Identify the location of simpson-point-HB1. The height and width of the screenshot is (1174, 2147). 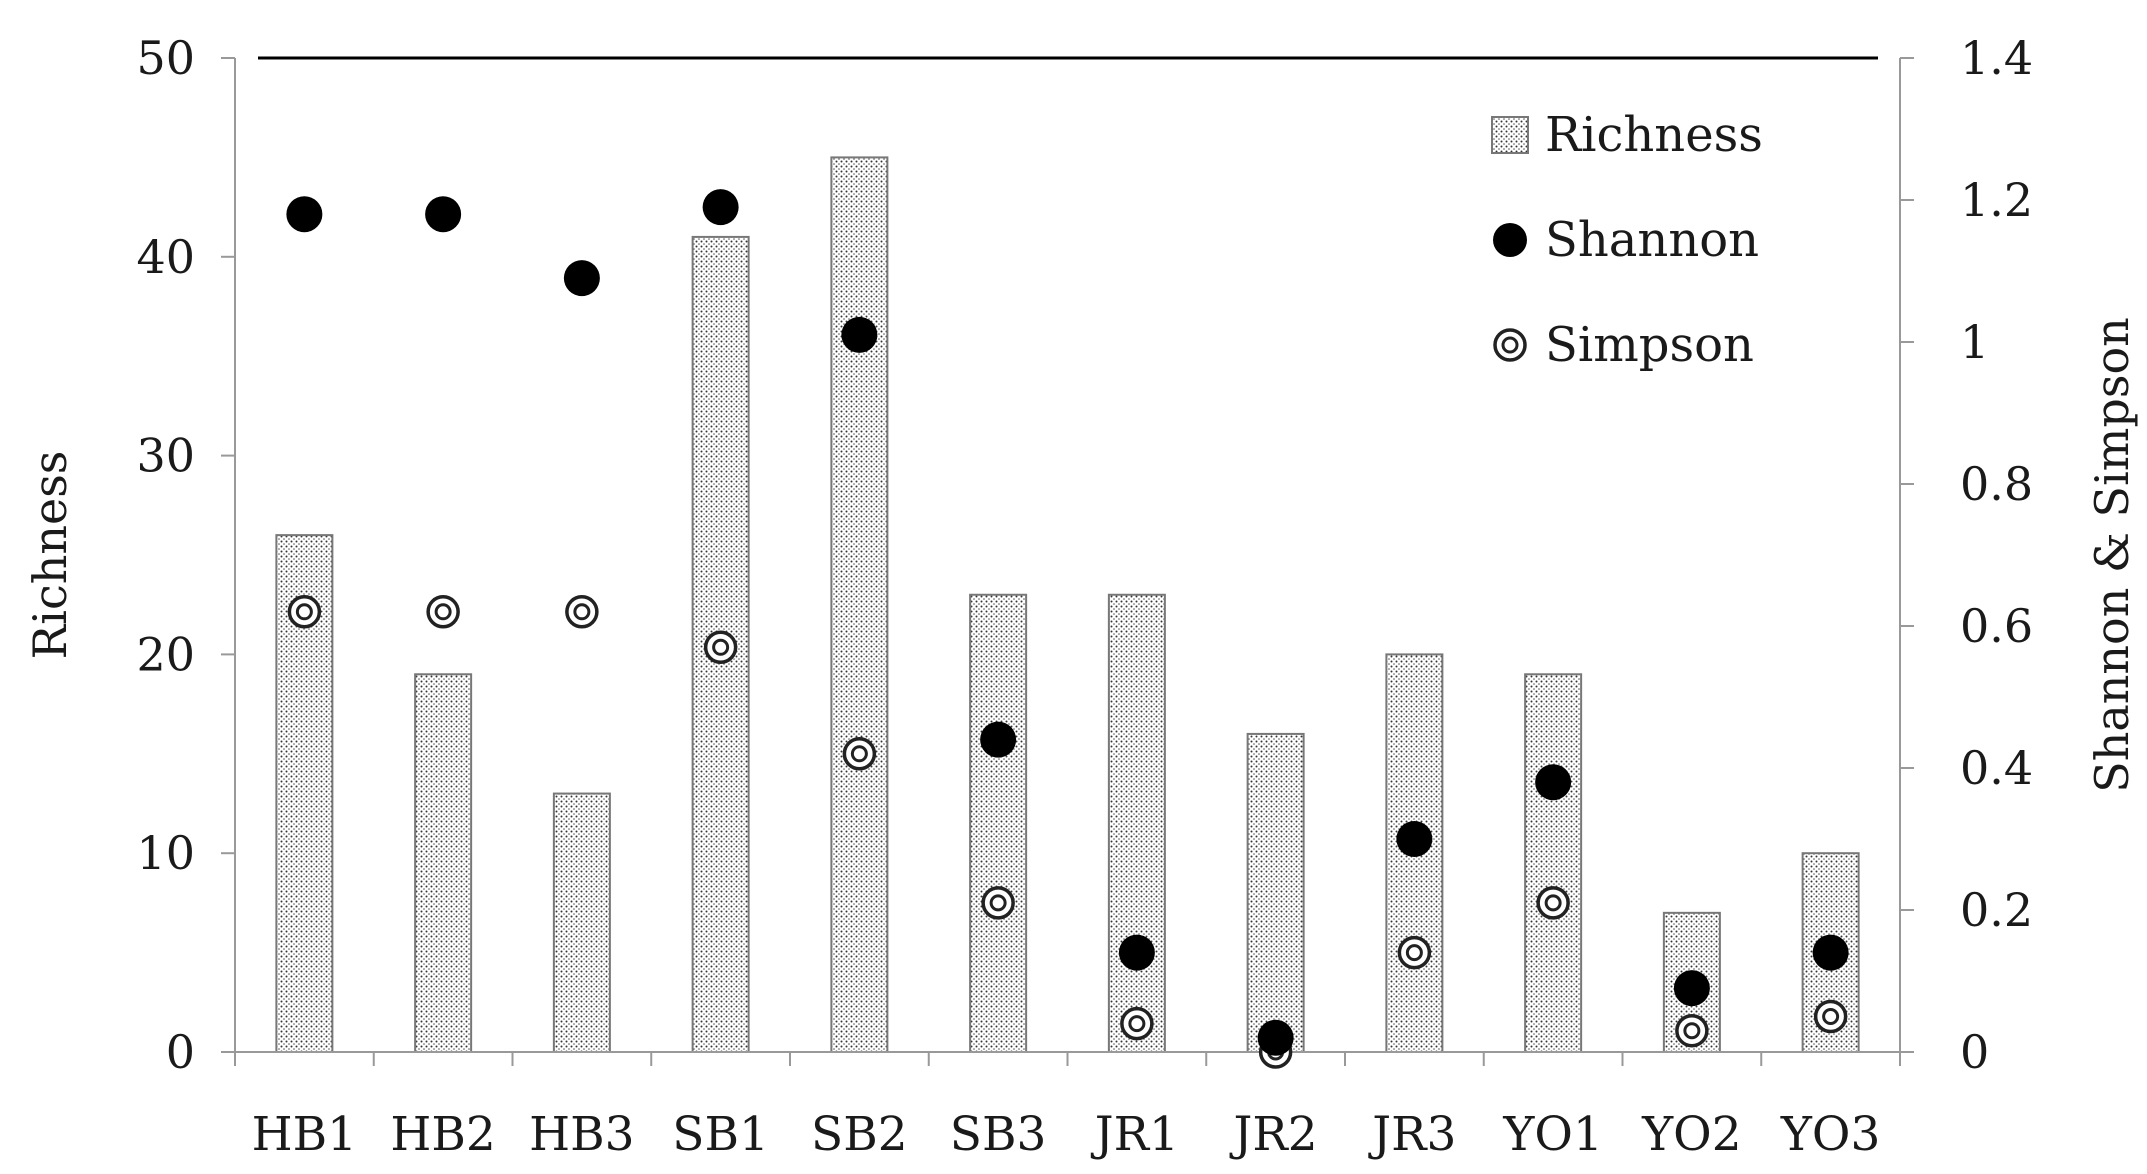
(304, 612).